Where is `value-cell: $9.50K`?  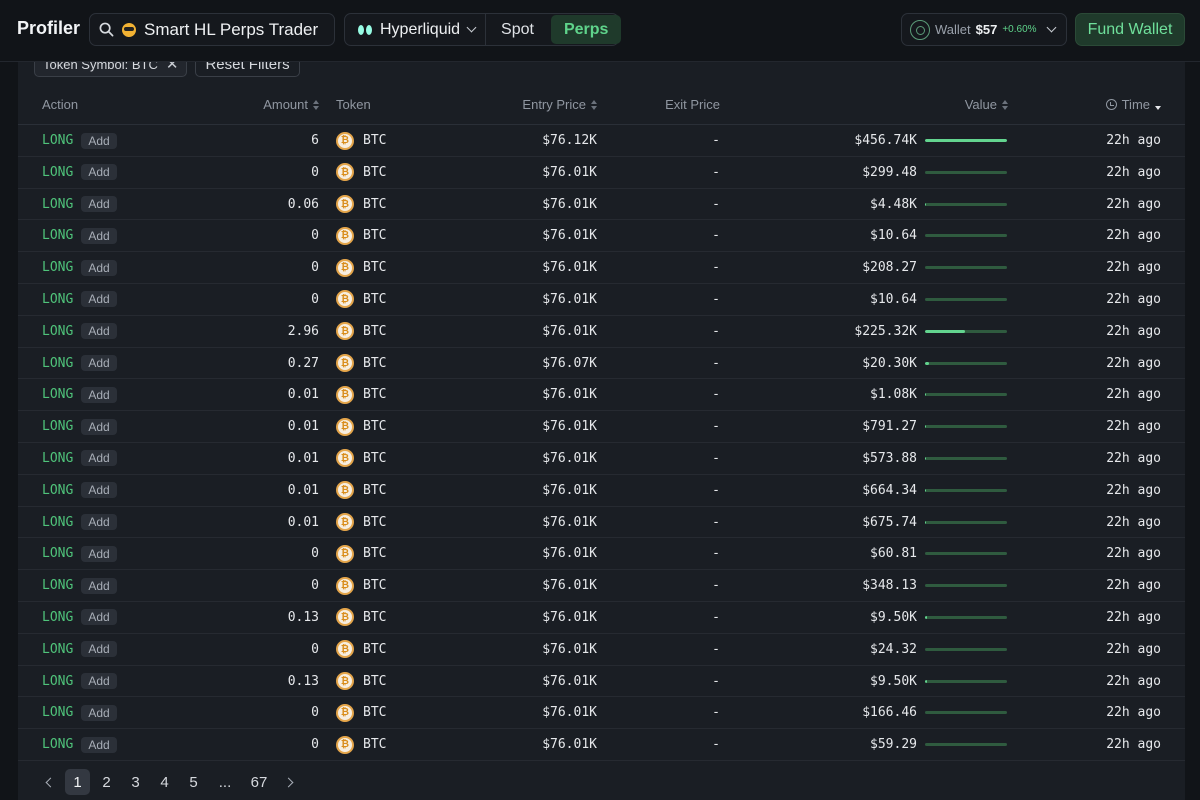
value-cell: $9.50K is located at coordinates (893, 681).